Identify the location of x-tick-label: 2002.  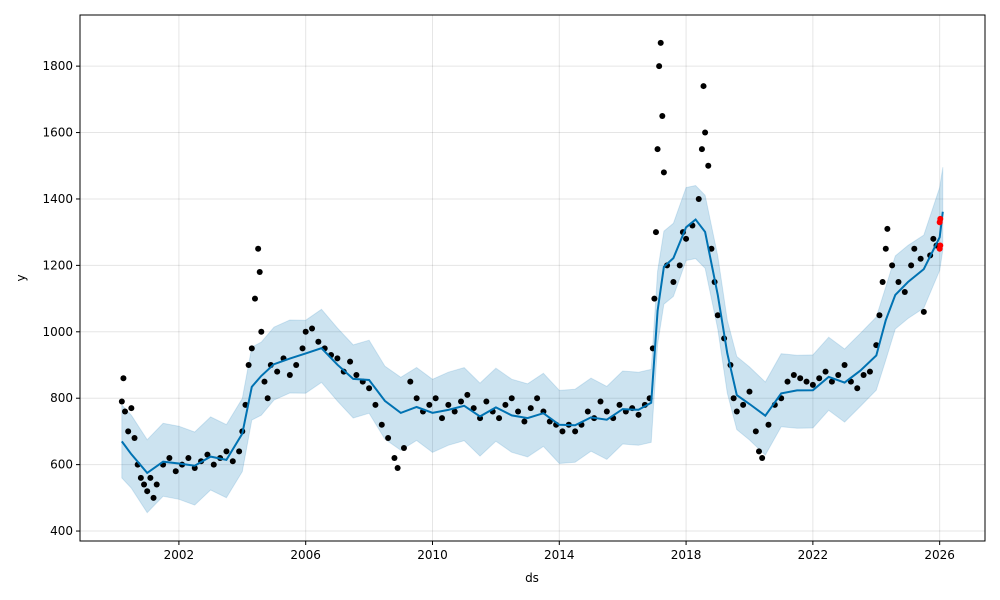
(179, 555).